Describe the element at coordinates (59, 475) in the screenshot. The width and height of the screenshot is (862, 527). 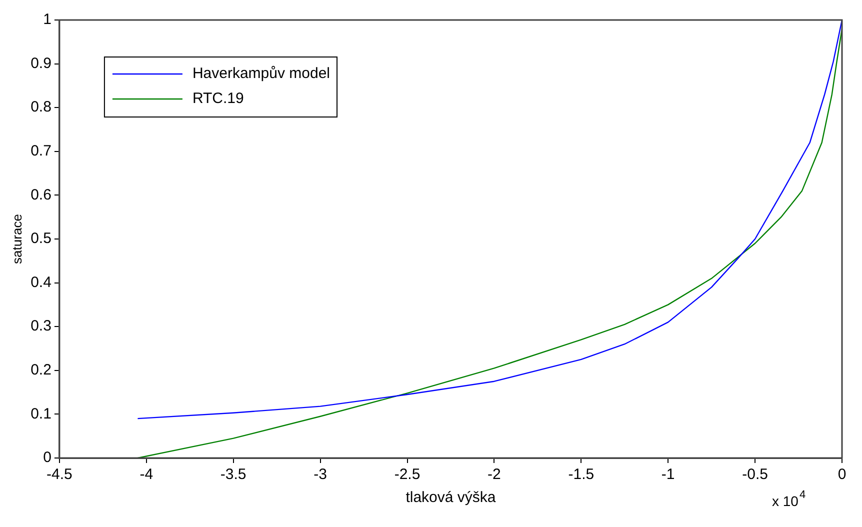
I see `x-tick-label: -4.5` at that location.